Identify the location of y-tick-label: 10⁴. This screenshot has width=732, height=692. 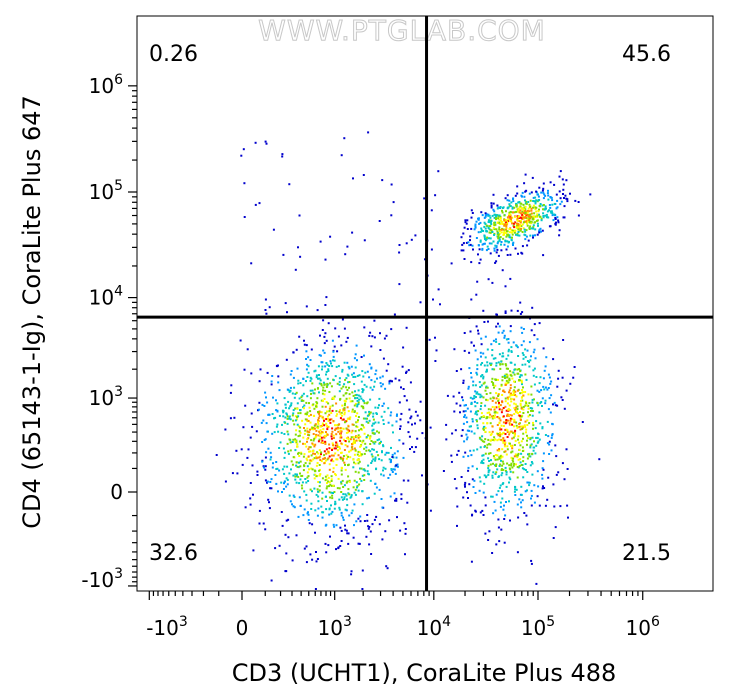
(106, 297).